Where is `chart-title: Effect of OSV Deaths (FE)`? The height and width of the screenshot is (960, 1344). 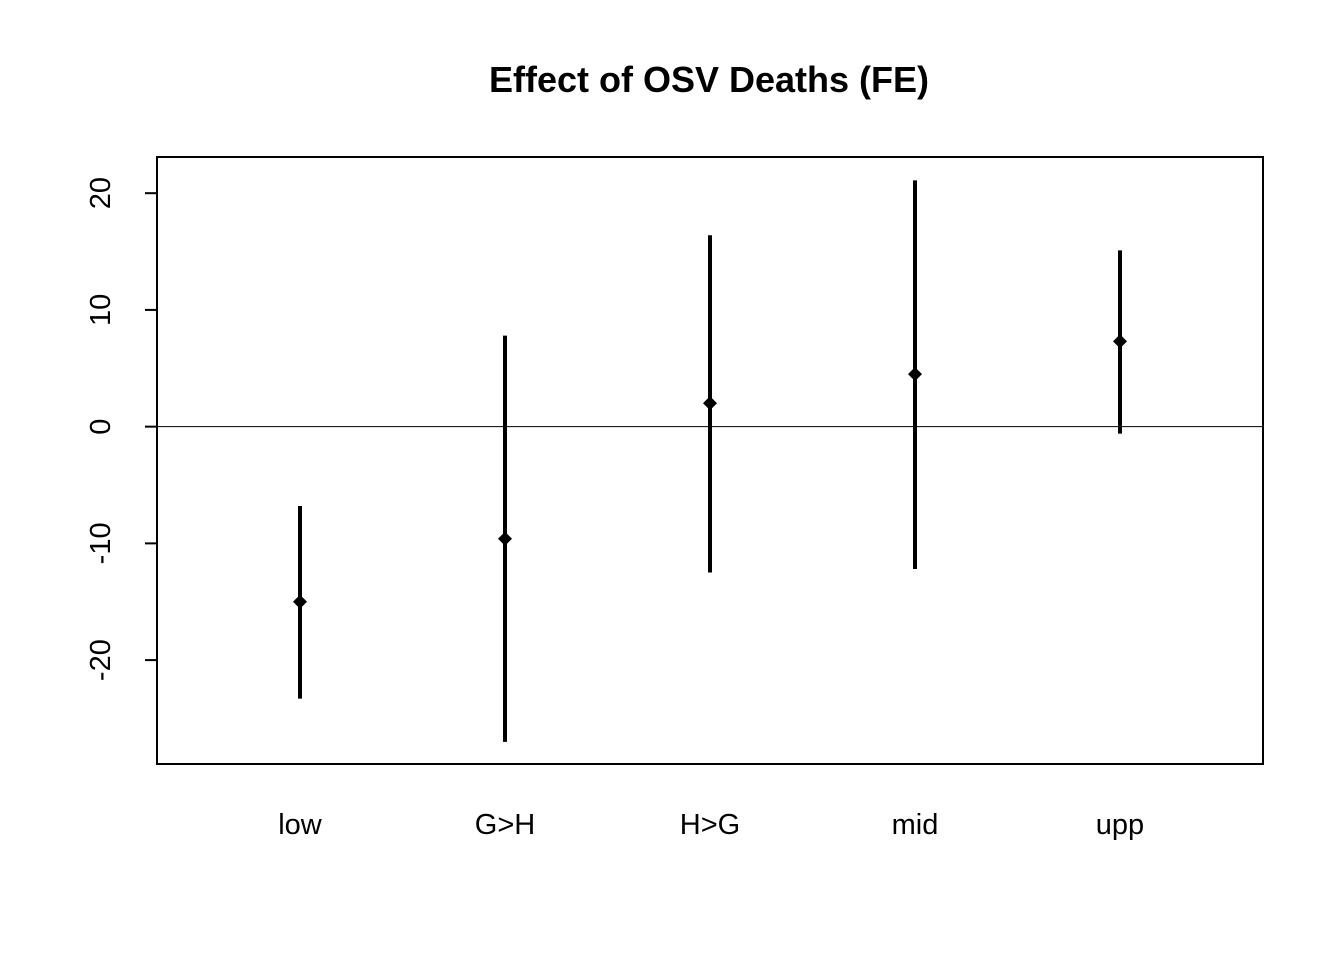 chart-title: Effect of OSV Deaths (FE) is located at coordinates (709, 79).